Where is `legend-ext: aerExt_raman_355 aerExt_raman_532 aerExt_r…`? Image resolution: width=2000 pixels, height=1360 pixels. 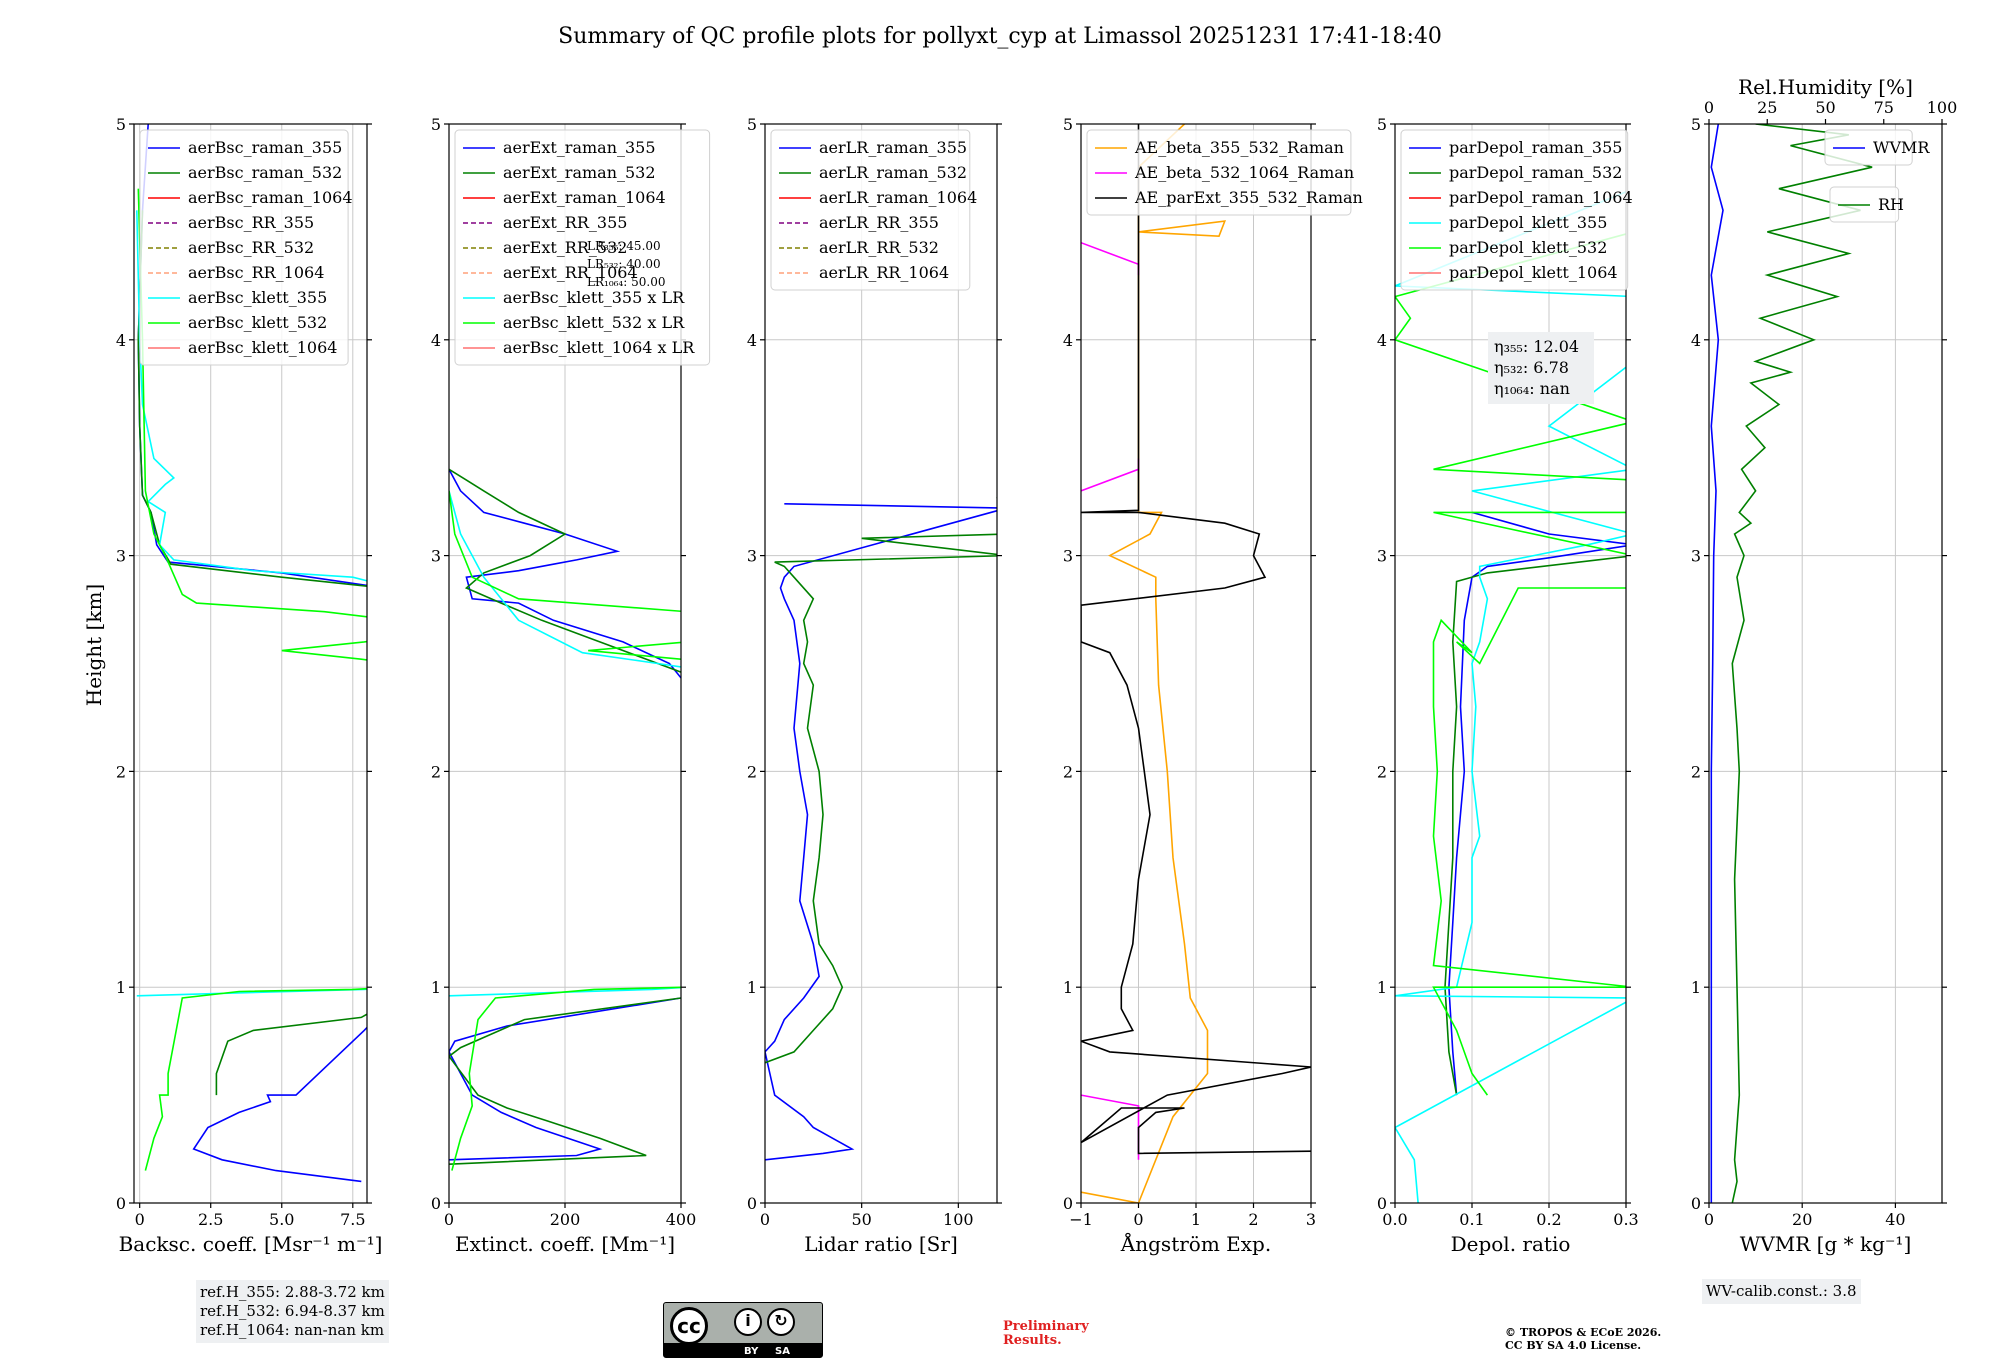 legend-ext: aerExt_raman_355 aerExt_raman_532 aerExt_r… is located at coordinates (582, 247).